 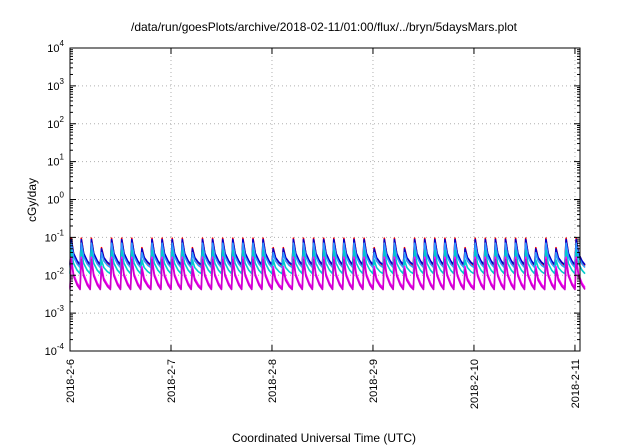 I want to click on x-tick-label: 2018-2-11, so click(x=576, y=383).